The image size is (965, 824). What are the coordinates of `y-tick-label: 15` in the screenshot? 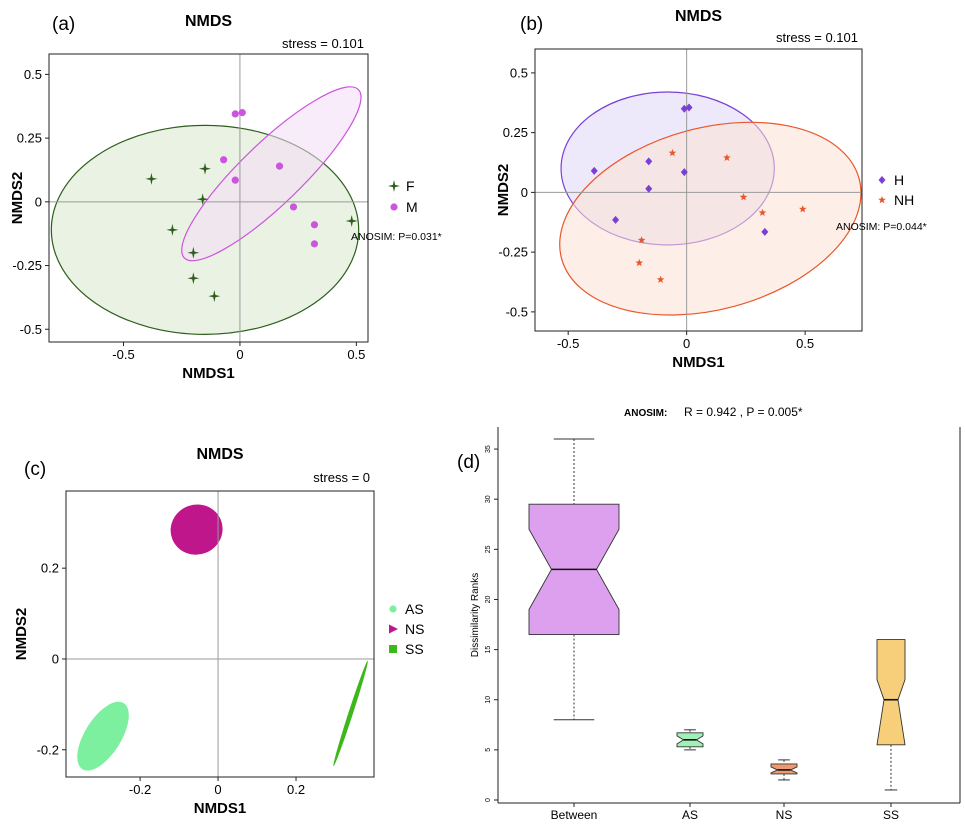 It's located at (488, 650).